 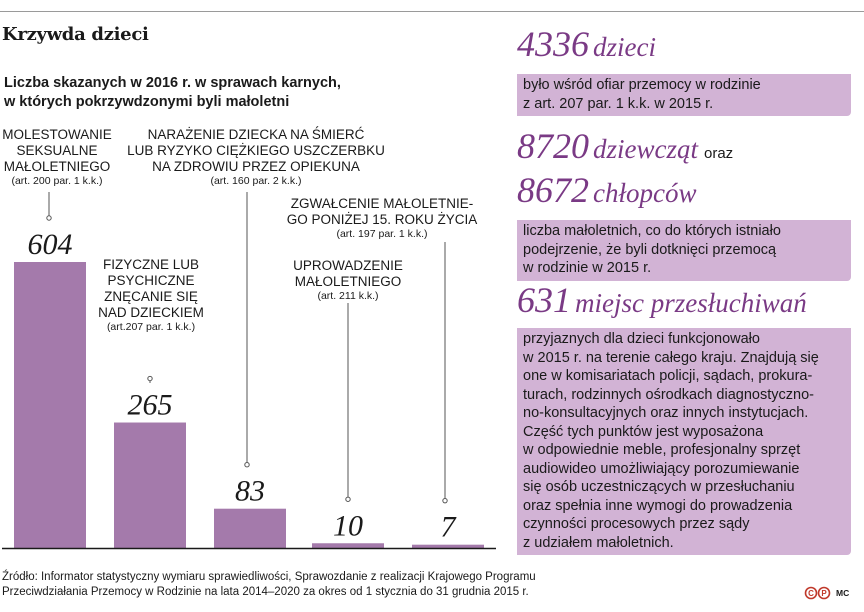 What do you see at coordinates (553, 146) in the screenshot?
I see `fact-number: 8720` at bounding box center [553, 146].